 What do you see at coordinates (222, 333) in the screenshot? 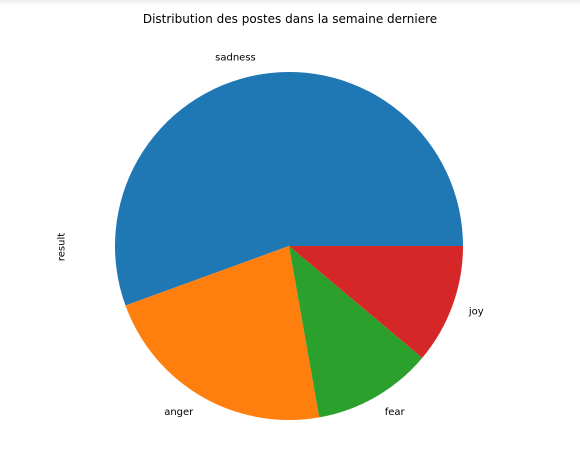
I see `pie-slice-anger` at bounding box center [222, 333].